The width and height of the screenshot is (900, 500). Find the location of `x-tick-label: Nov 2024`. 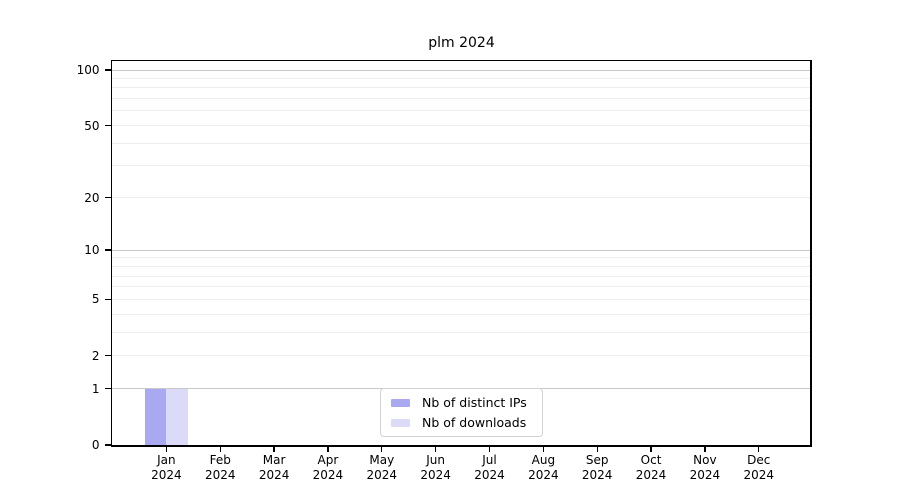

x-tick-label: Nov 2024 is located at coordinates (705, 468).